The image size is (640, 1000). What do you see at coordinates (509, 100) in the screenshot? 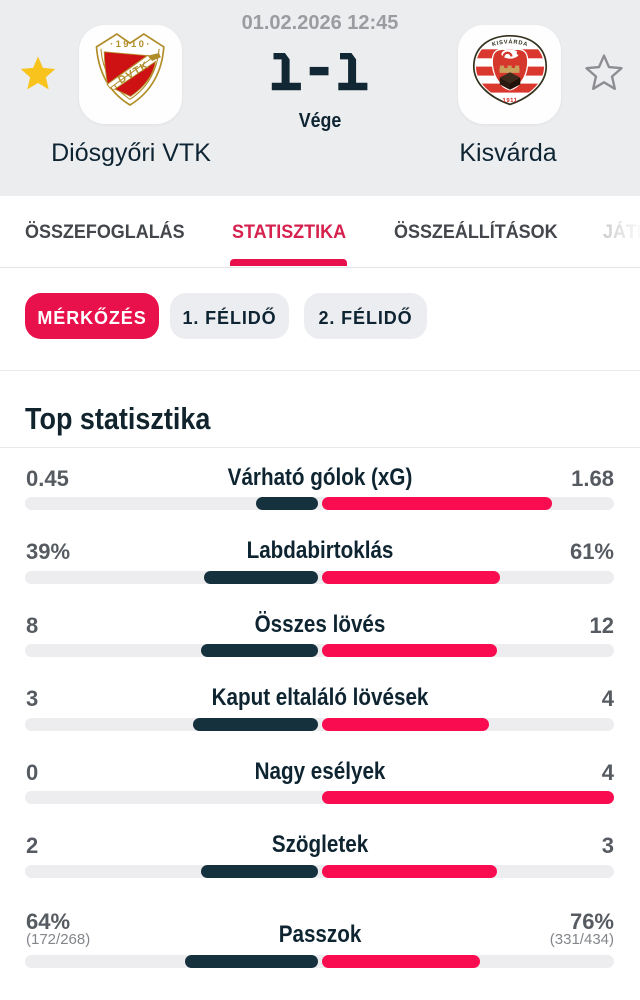
I see `svg-text: 1911` at bounding box center [509, 100].